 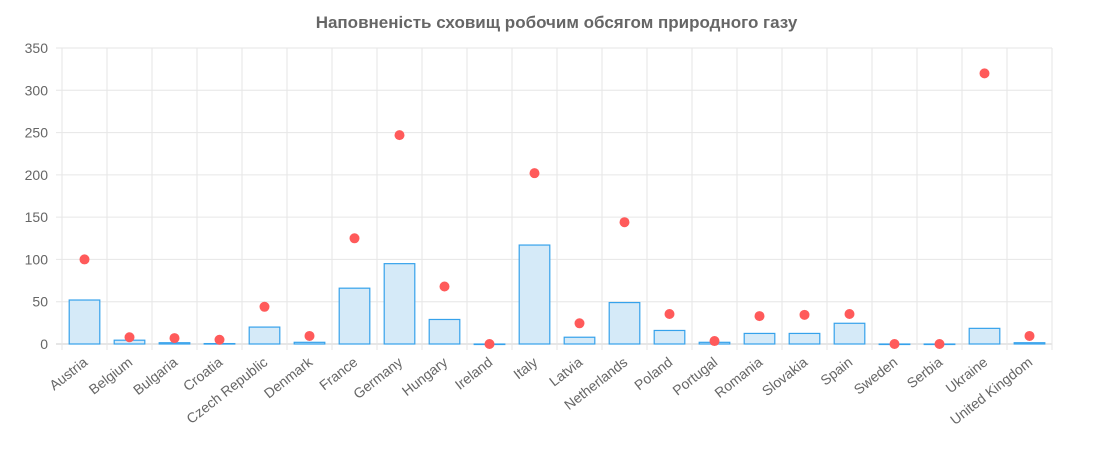 What do you see at coordinates (474, 373) in the screenshot?
I see `x-tick-label: Ireland` at bounding box center [474, 373].